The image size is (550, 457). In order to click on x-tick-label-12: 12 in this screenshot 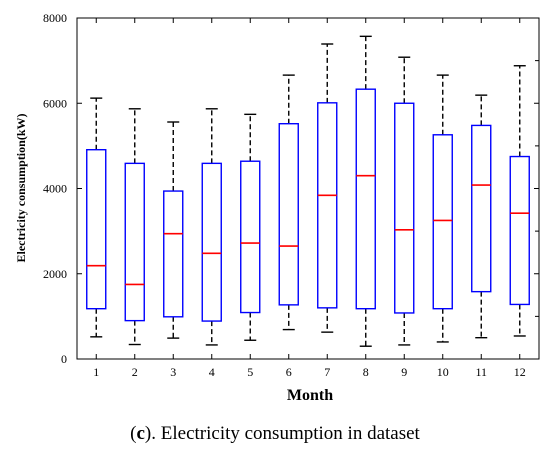, I will do `click(520, 372)`.